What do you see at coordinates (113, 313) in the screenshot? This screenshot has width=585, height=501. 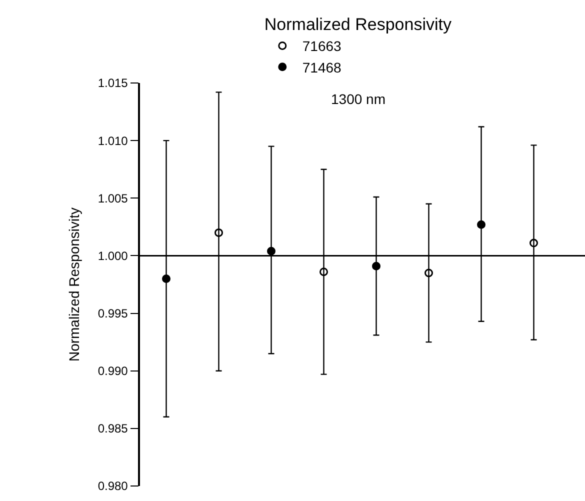 I see `y-tick-label: 0.995` at bounding box center [113, 313].